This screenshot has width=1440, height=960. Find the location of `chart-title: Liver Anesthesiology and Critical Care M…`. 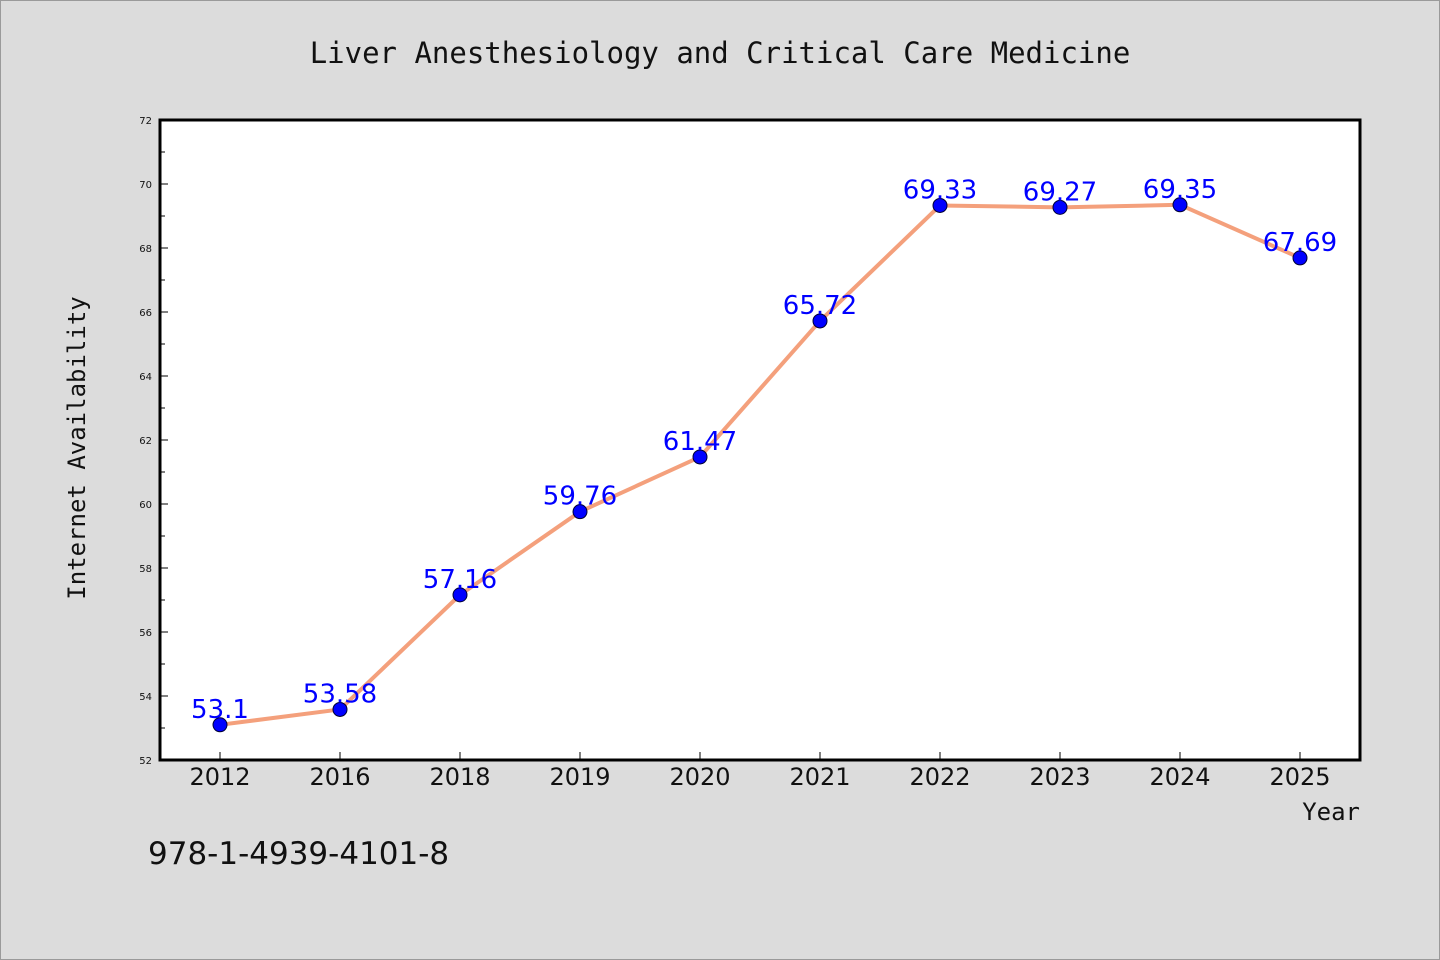

chart-title: Liver Anesthesiology and Critical Care M… is located at coordinates (720, 53).